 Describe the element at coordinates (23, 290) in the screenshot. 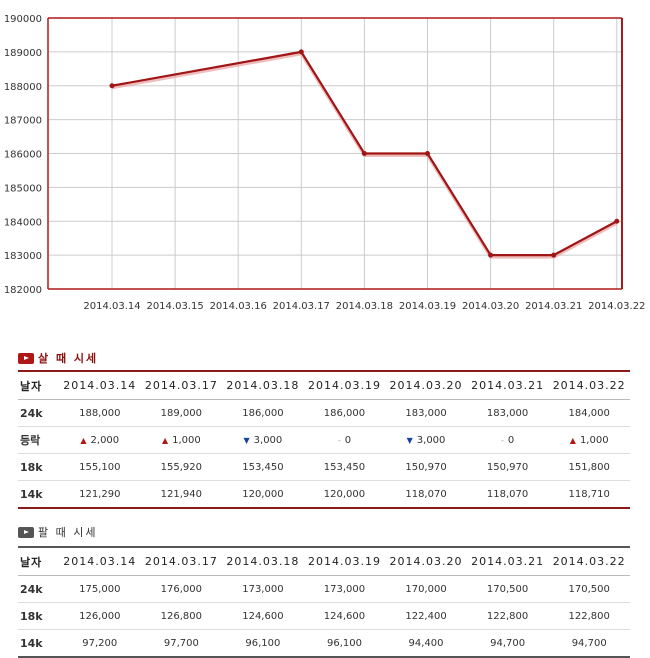

I see `y-tick-label: 182000` at that location.